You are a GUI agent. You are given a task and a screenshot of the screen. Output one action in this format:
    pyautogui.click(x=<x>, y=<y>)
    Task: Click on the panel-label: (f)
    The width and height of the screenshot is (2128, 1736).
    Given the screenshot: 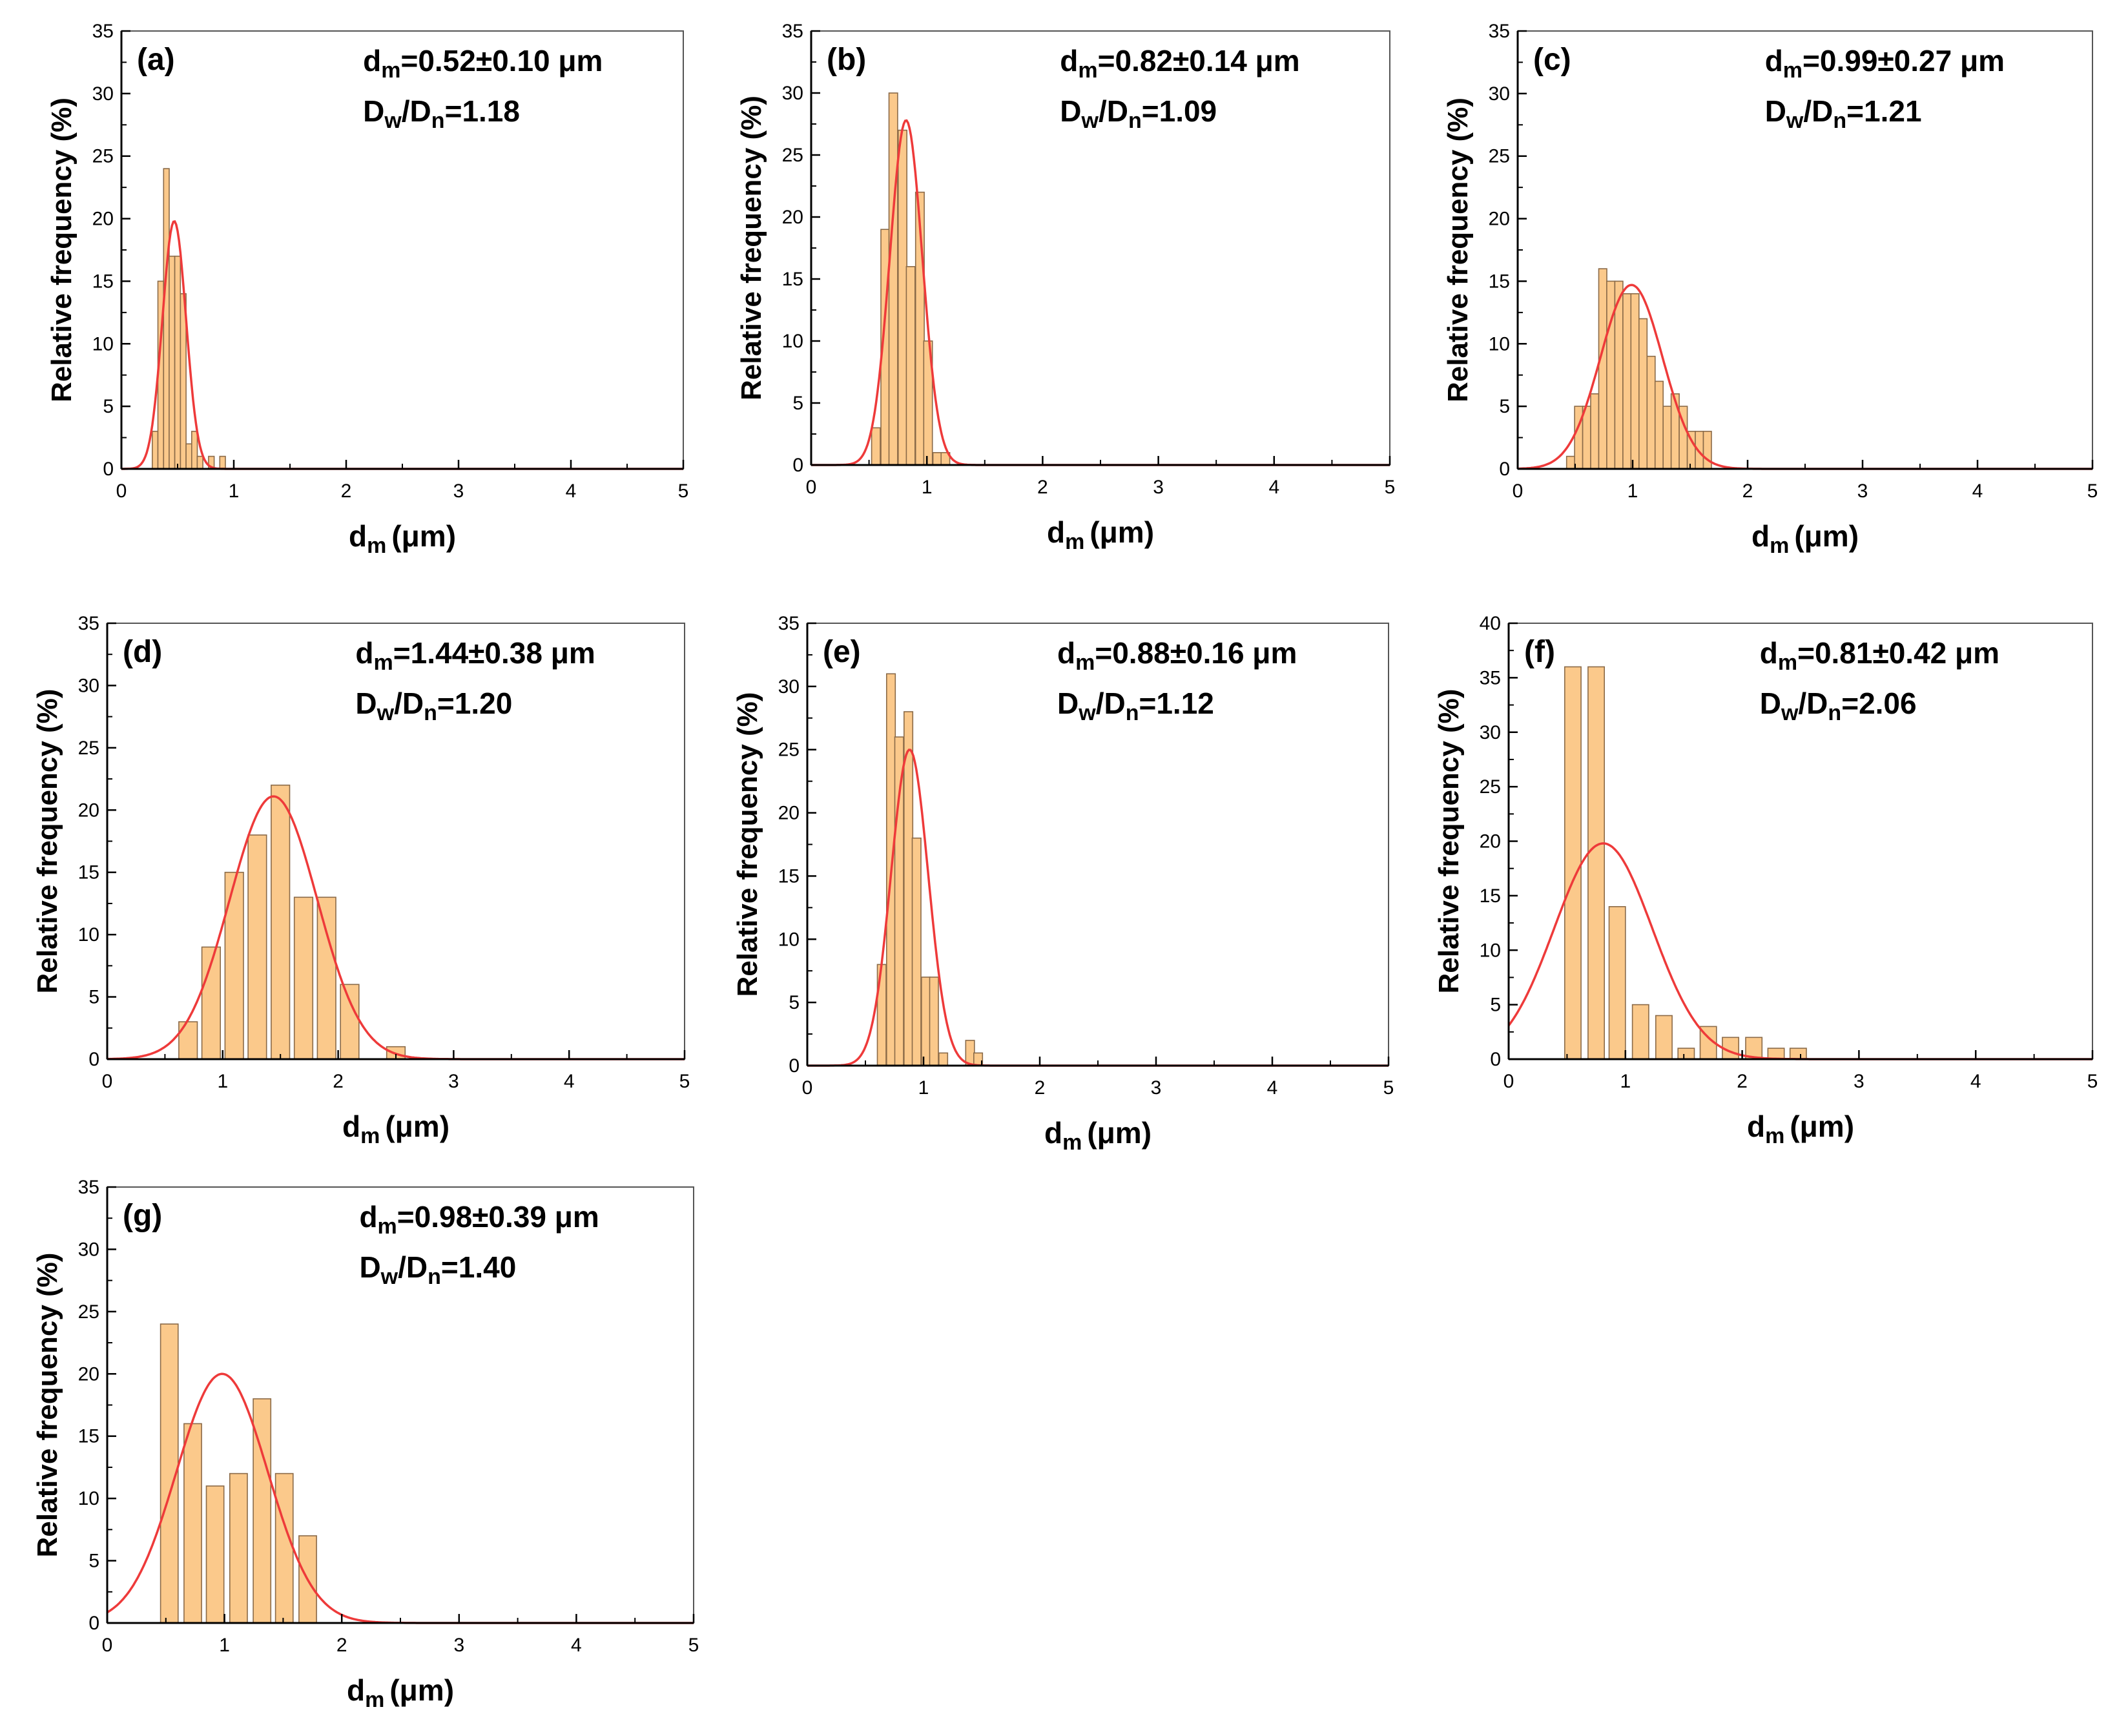 What is the action you would take?
    pyautogui.click(x=1539, y=652)
    